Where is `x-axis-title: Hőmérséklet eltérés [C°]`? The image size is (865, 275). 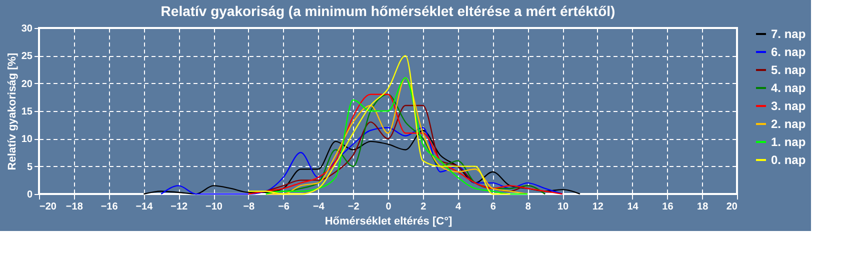 x-axis-title: Hőmérséklet eltérés [C°] is located at coordinates (388, 222).